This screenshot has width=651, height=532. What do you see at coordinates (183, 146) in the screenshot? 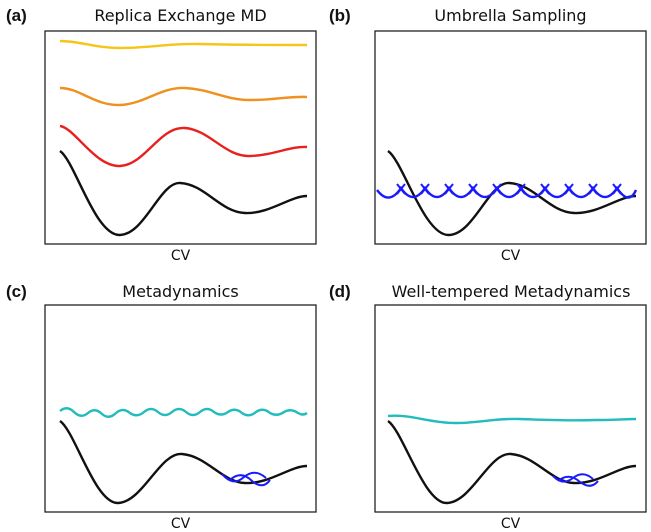
I see `panel-a-replica-mid-curve` at bounding box center [183, 146].